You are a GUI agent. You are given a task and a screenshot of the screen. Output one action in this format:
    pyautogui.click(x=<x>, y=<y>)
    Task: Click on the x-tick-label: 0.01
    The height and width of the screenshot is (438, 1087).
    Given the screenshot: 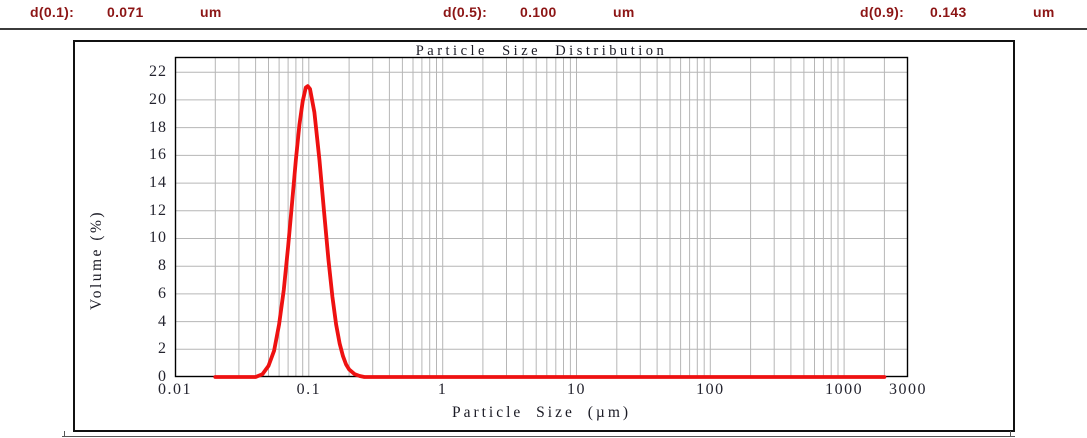 What is the action you would take?
    pyautogui.click(x=175, y=389)
    